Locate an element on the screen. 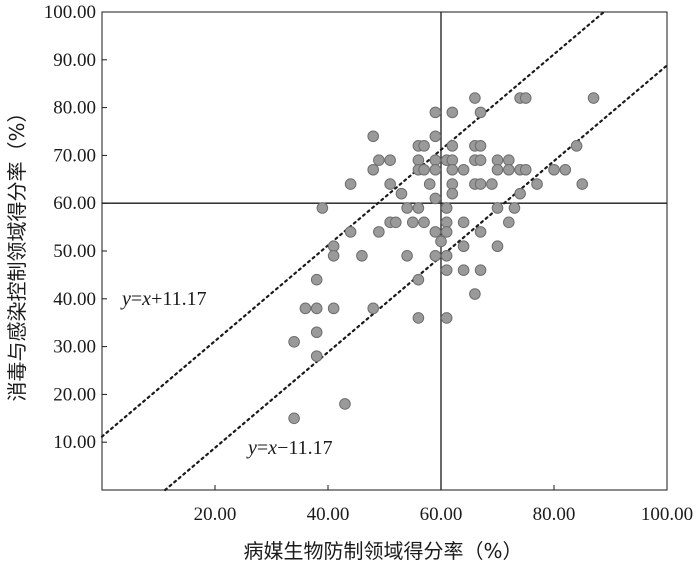  y-tick-label: 90.00 is located at coordinates (74, 60).